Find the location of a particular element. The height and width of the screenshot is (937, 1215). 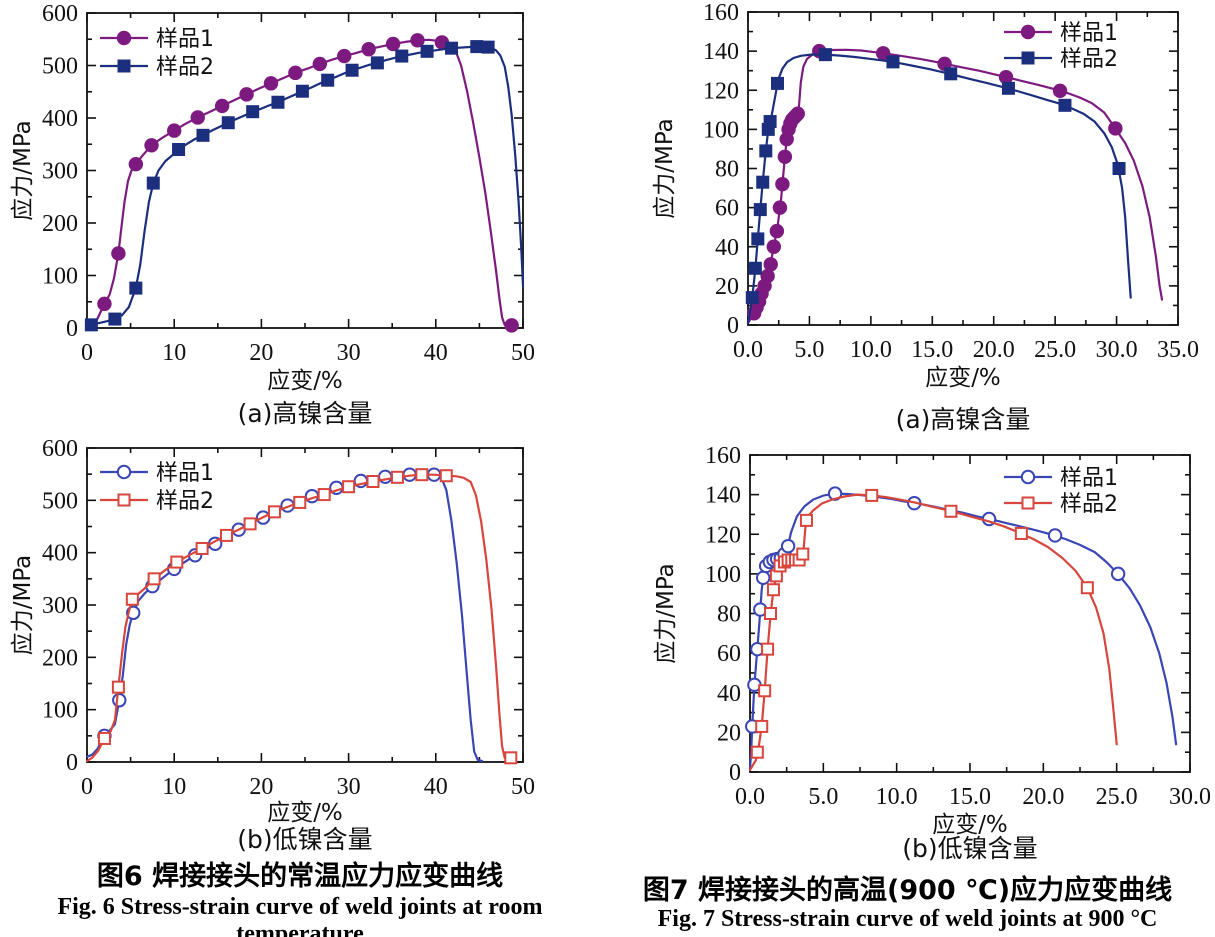

fig7a-line-样品1 is located at coordinates (955, 186).